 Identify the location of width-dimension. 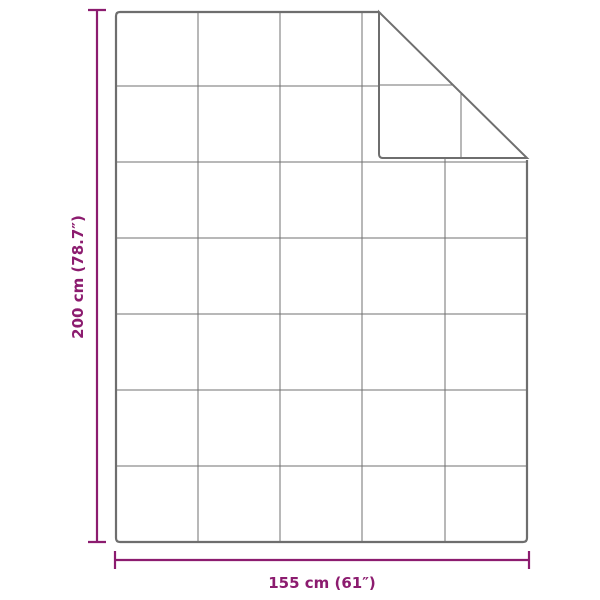
(322, 560).